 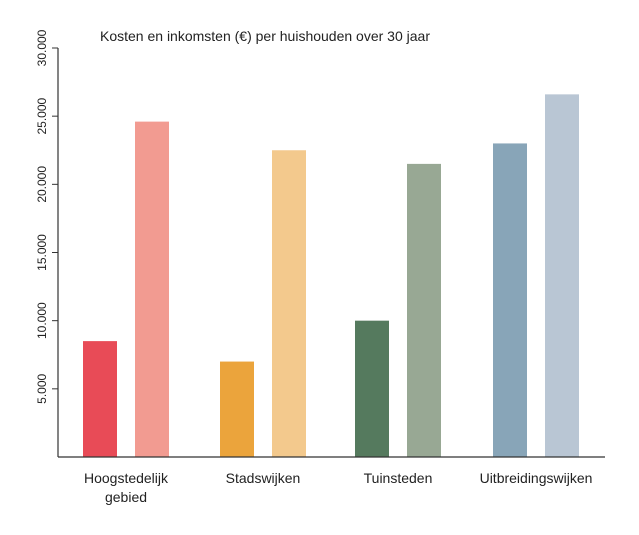 I want to click on y-tick-label: 10.000, so click(x=42, y=320).